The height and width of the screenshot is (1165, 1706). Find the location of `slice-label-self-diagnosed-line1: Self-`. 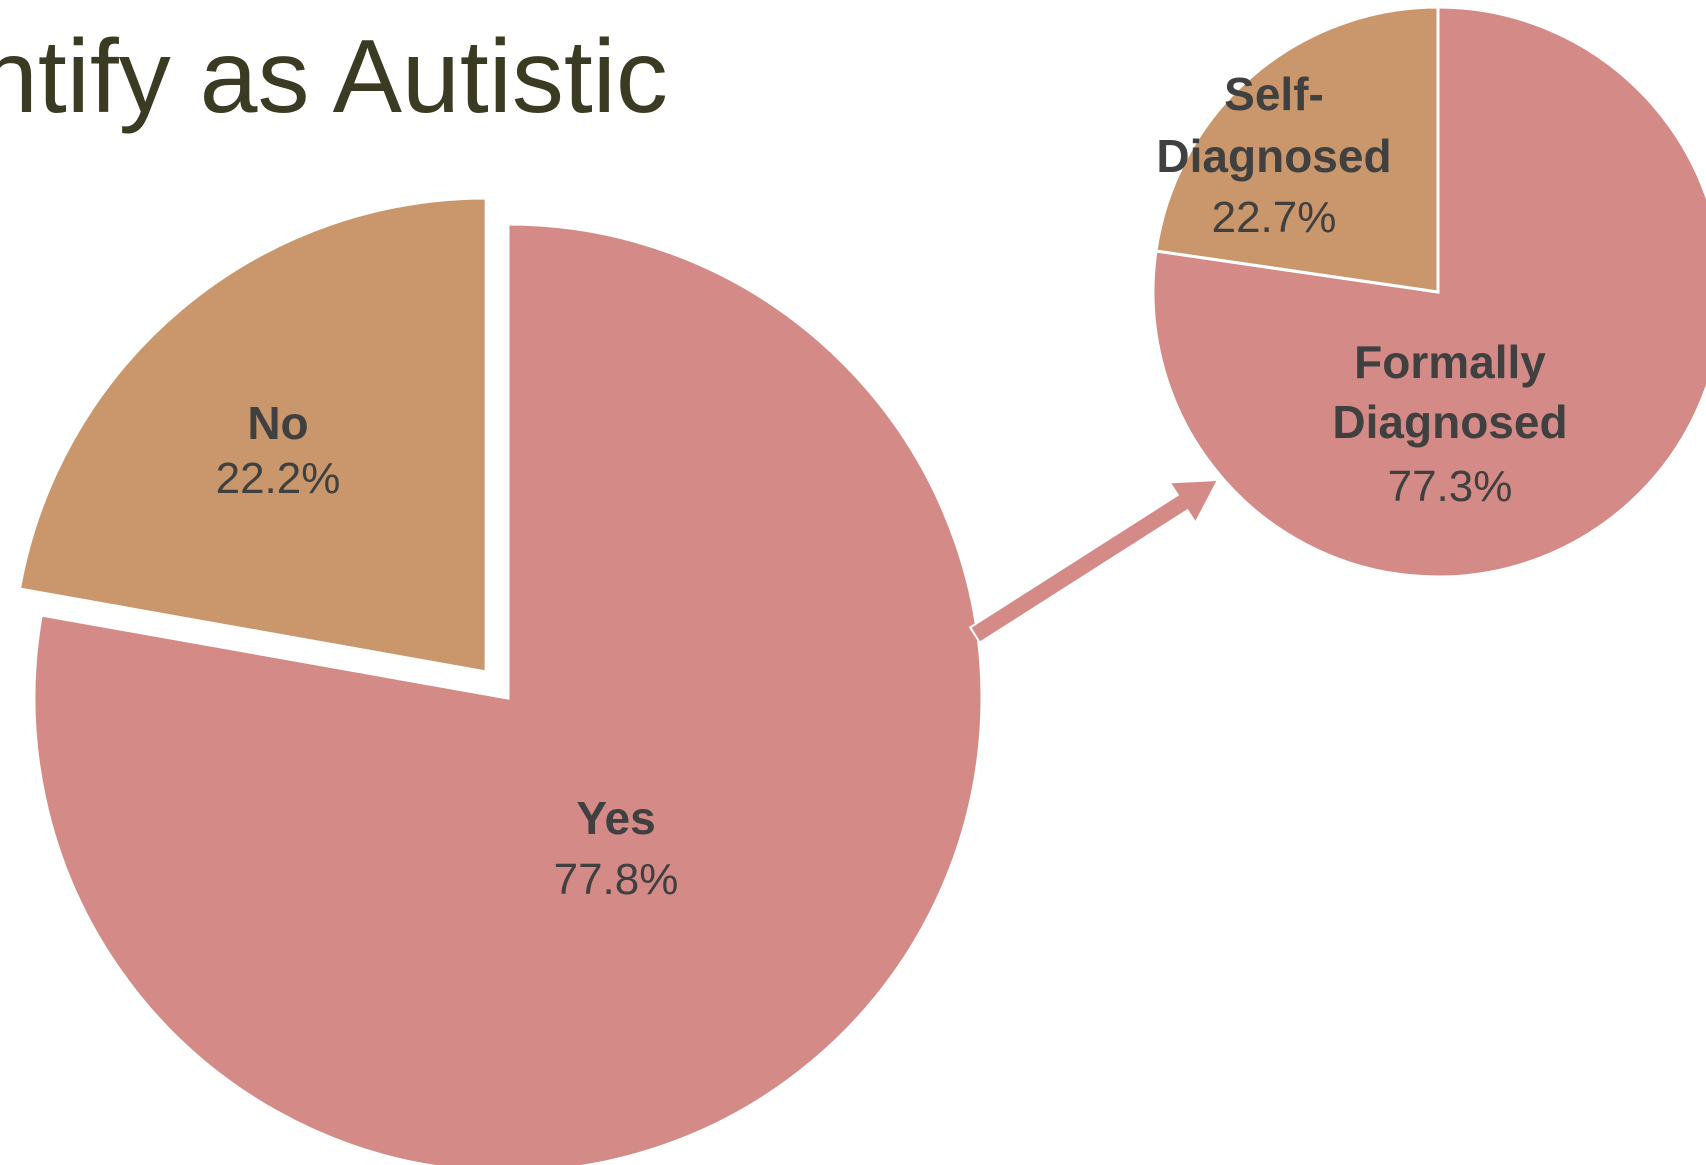

slice-label-self-diagnosed-line1: Self- is located at coordinates (1274, 94).